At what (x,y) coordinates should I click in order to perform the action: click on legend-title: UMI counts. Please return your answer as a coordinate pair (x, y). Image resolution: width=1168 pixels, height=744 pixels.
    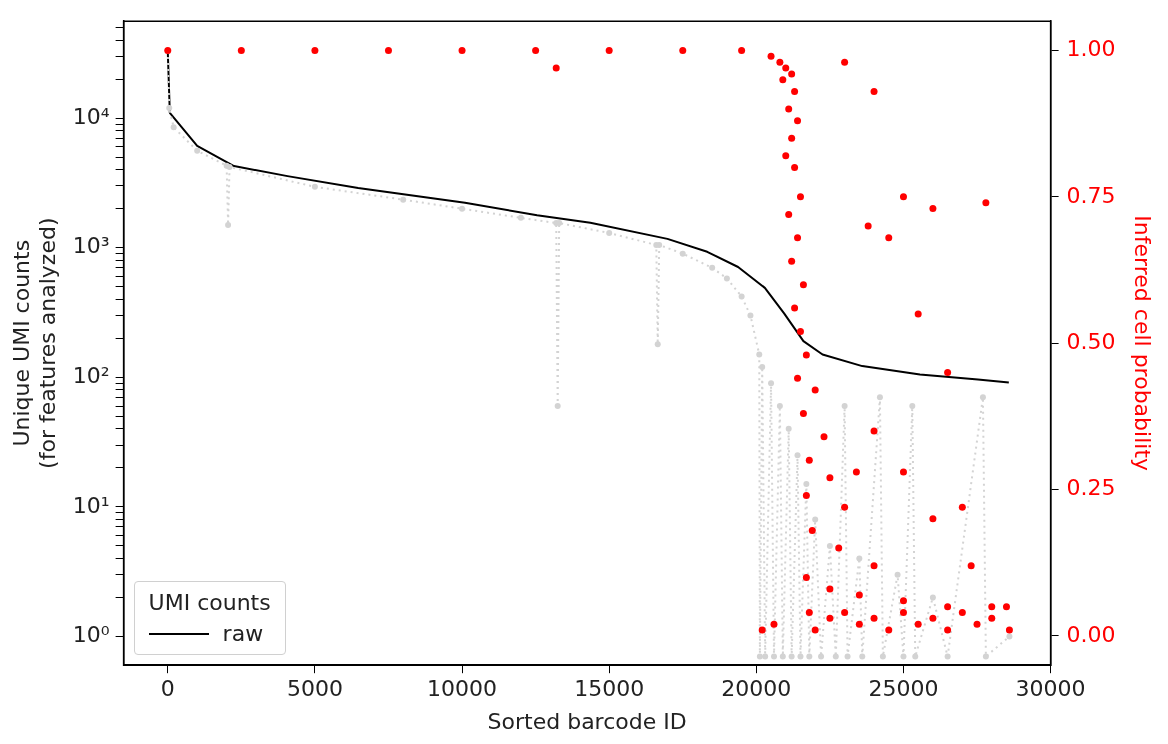
    Looking at the image, I should click on (209, 603).